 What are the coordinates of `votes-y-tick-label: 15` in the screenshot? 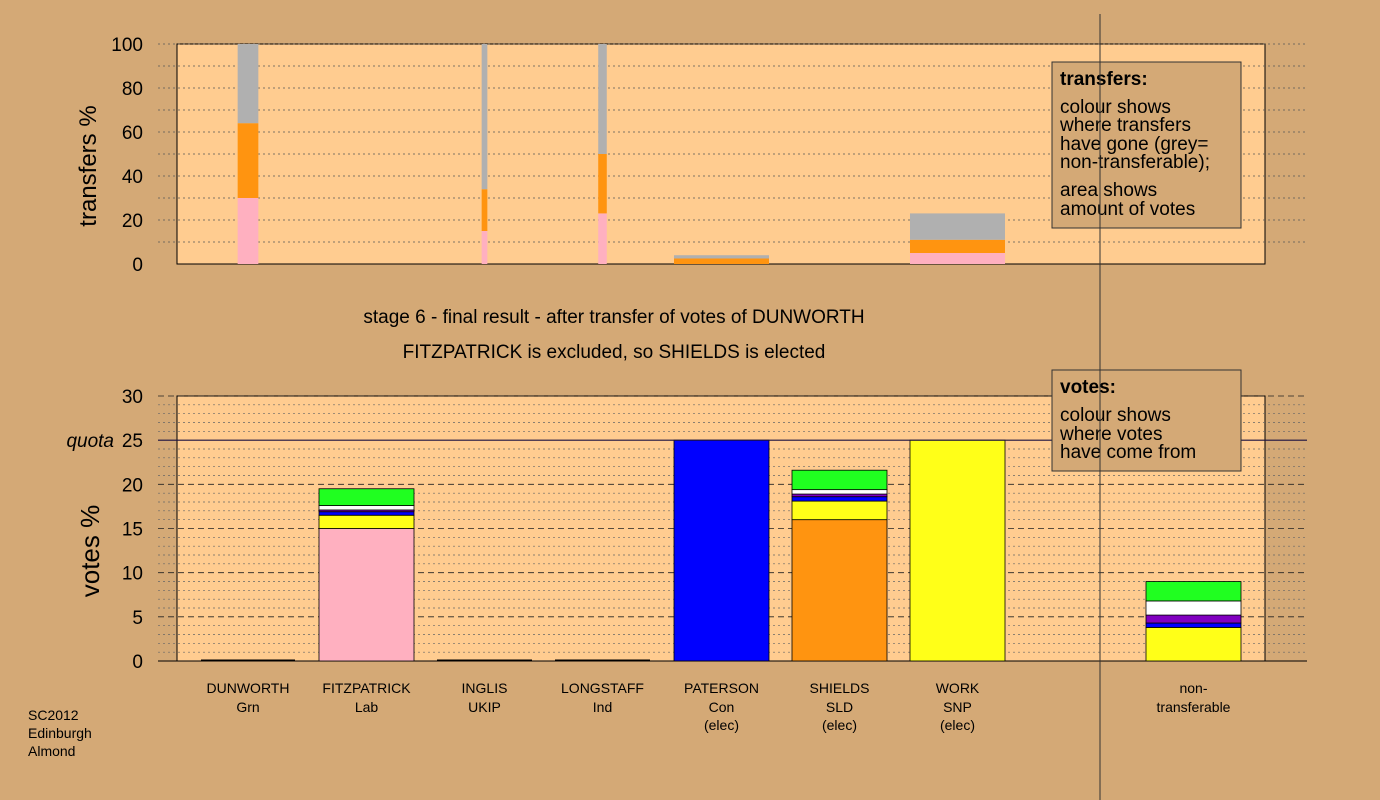 It's located at (132, 530).